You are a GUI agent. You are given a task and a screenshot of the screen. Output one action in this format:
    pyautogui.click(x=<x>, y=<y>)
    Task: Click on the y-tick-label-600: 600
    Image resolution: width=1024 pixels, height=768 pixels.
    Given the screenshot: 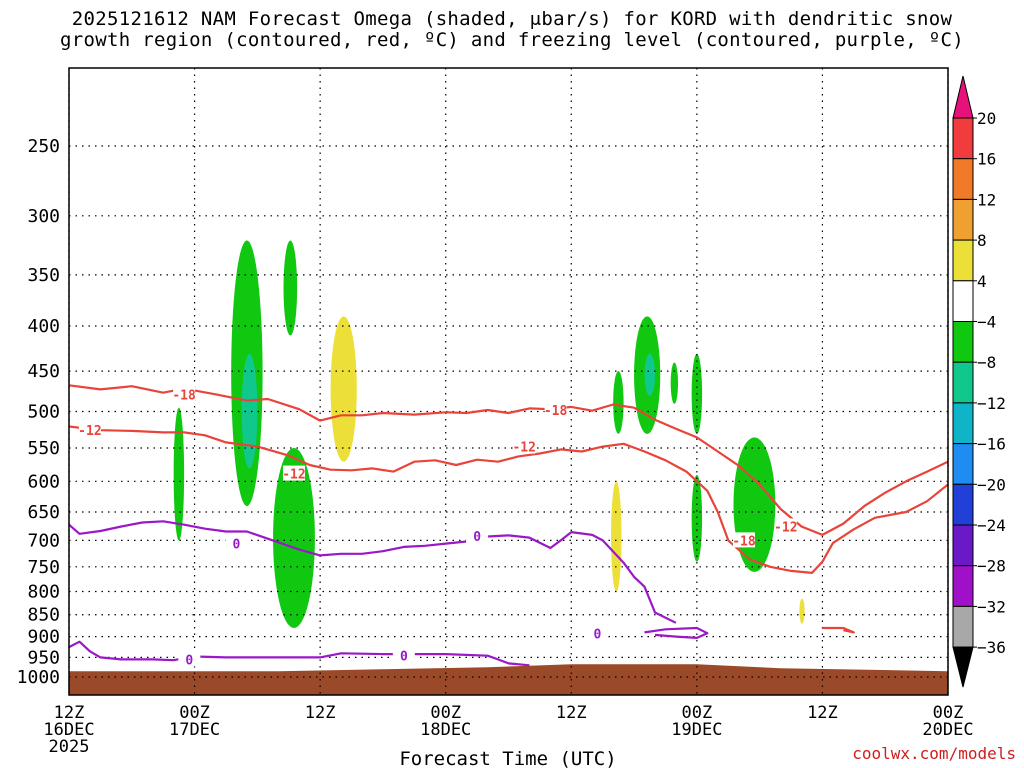 What is the action you would take?
    pyautogui.click(x=43, y=481)
    